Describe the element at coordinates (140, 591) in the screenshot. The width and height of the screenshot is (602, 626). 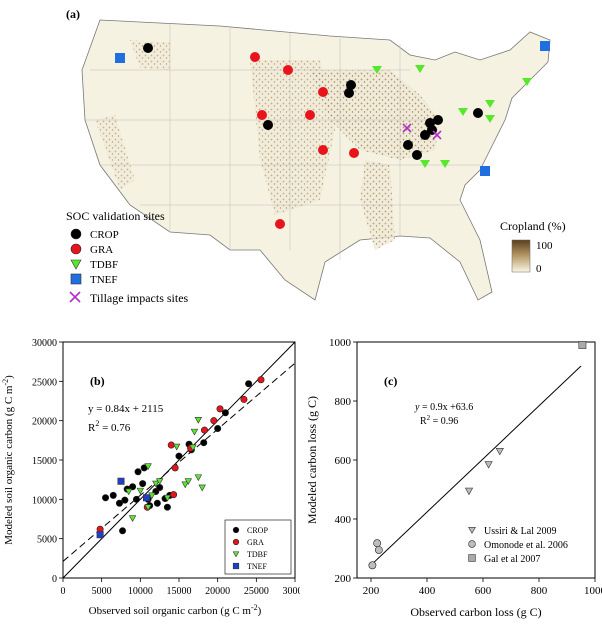
I see `x-tick-label-b: 10000` at that location.